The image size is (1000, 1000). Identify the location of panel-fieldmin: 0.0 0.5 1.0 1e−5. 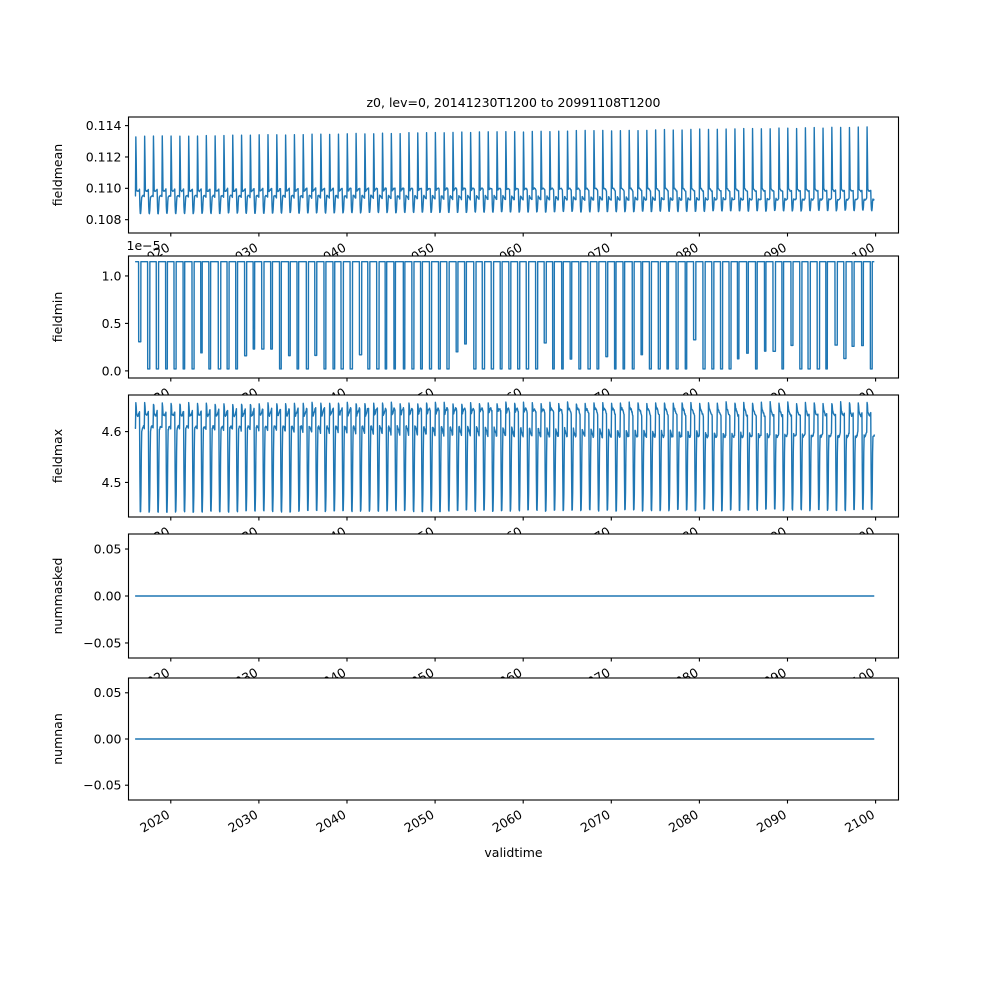
(501, 310).